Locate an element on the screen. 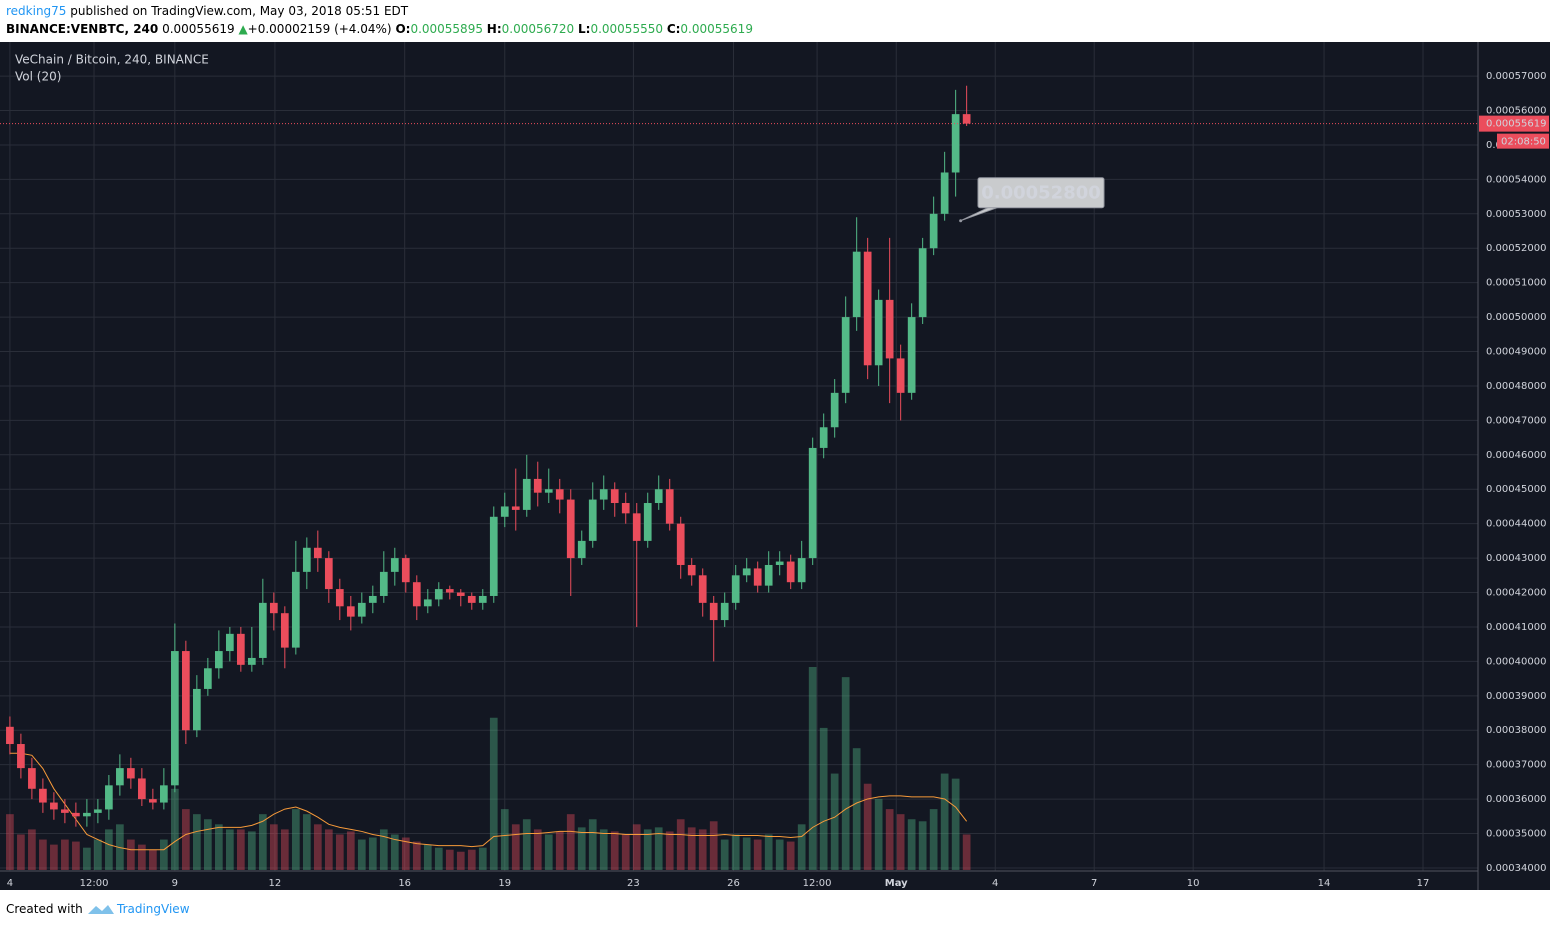 This screenshot has height=928, width=1556. y-tick-label: 0.00057000 is located at coordinates (1516, 76).